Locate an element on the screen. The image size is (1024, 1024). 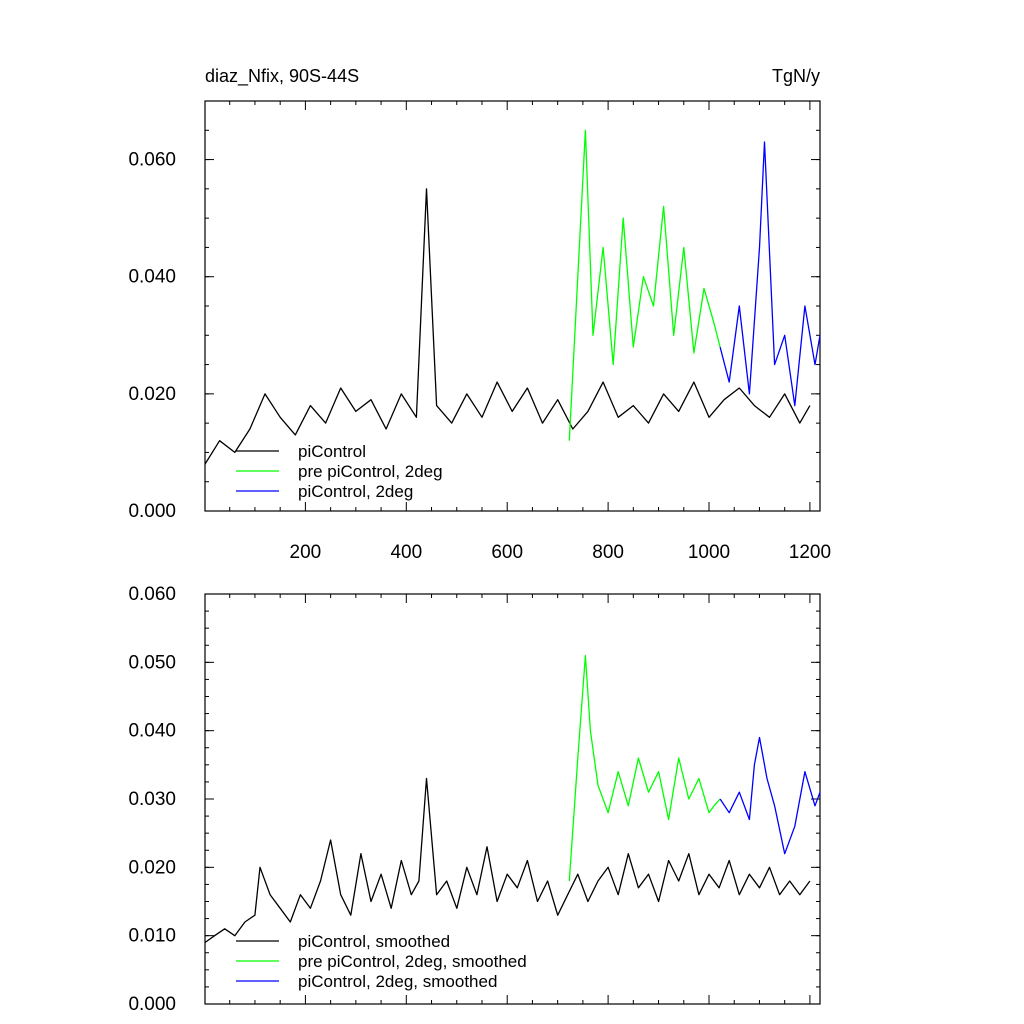
bottom-legend-label-0: piControl, smoothed is located at coordinates (374, 941).